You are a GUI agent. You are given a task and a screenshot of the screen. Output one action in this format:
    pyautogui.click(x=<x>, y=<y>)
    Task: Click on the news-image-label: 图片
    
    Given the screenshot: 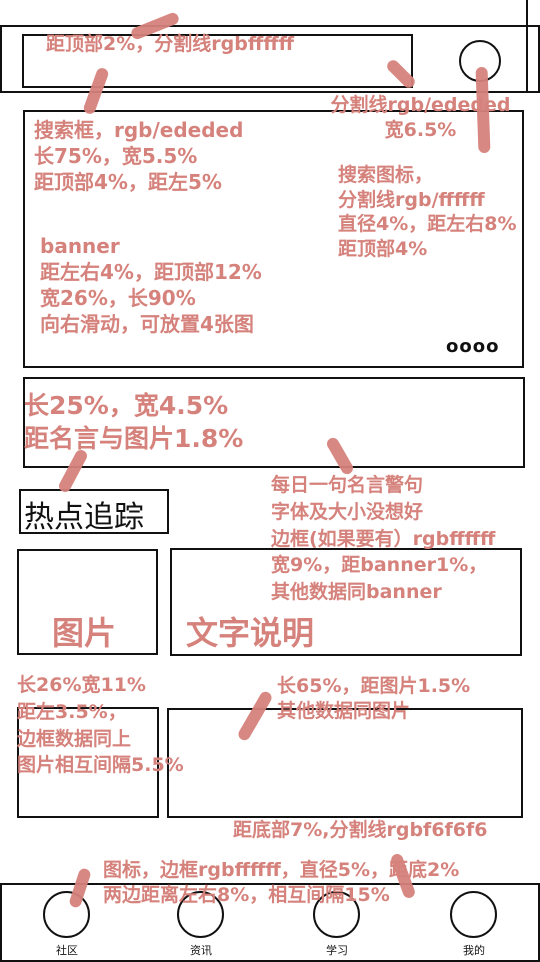 What is the action you would take?
    pyautogui.click(x=84, y=633)
    